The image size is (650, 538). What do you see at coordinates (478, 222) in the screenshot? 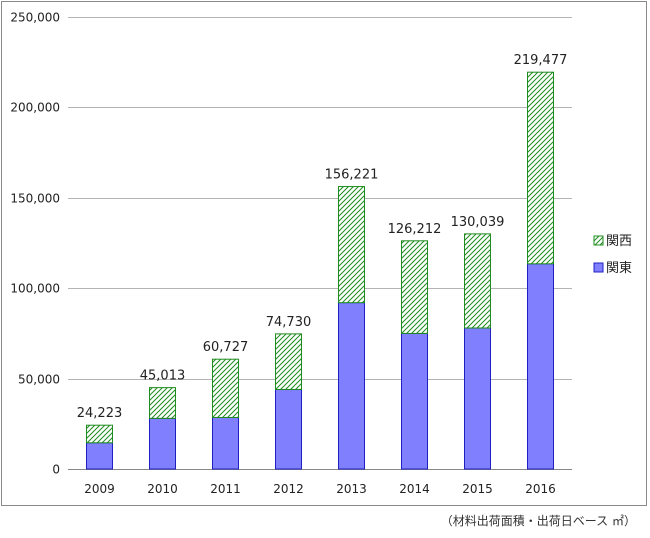
I see `total-label: 130,039` at bounding box center [478, 222].